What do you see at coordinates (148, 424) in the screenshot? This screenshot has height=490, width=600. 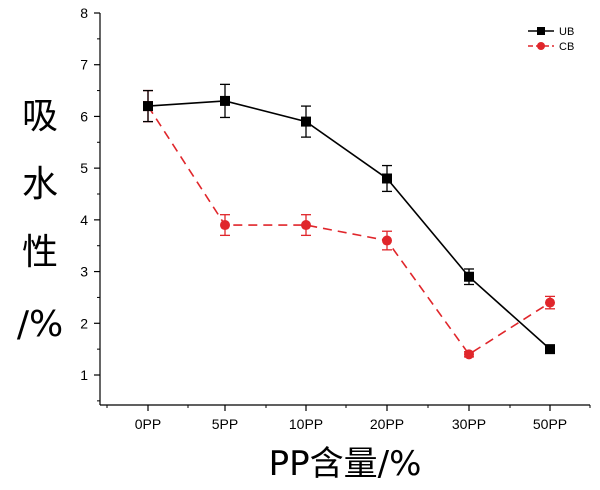 I see `x-tick-label: 0PP` at bounding box center [148, 424].